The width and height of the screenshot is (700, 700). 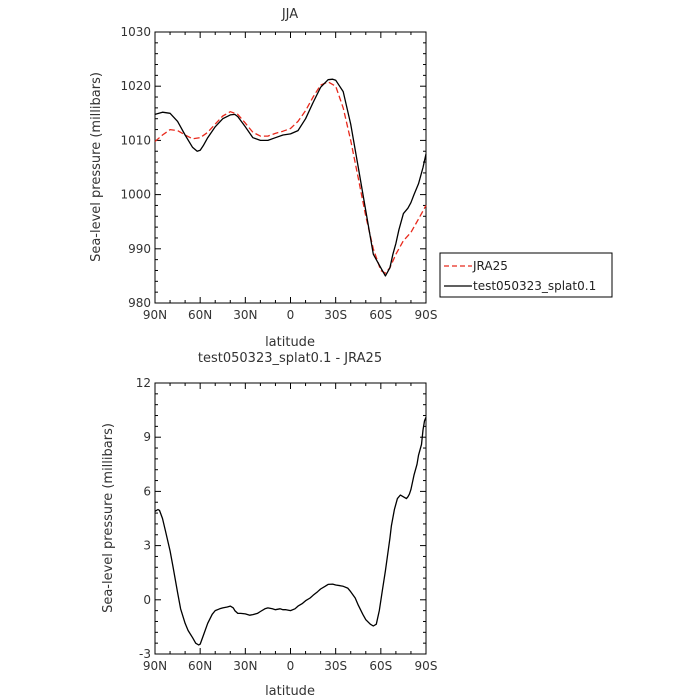 I want to click on y-tick-label: 990, so click(x=139, y=249).